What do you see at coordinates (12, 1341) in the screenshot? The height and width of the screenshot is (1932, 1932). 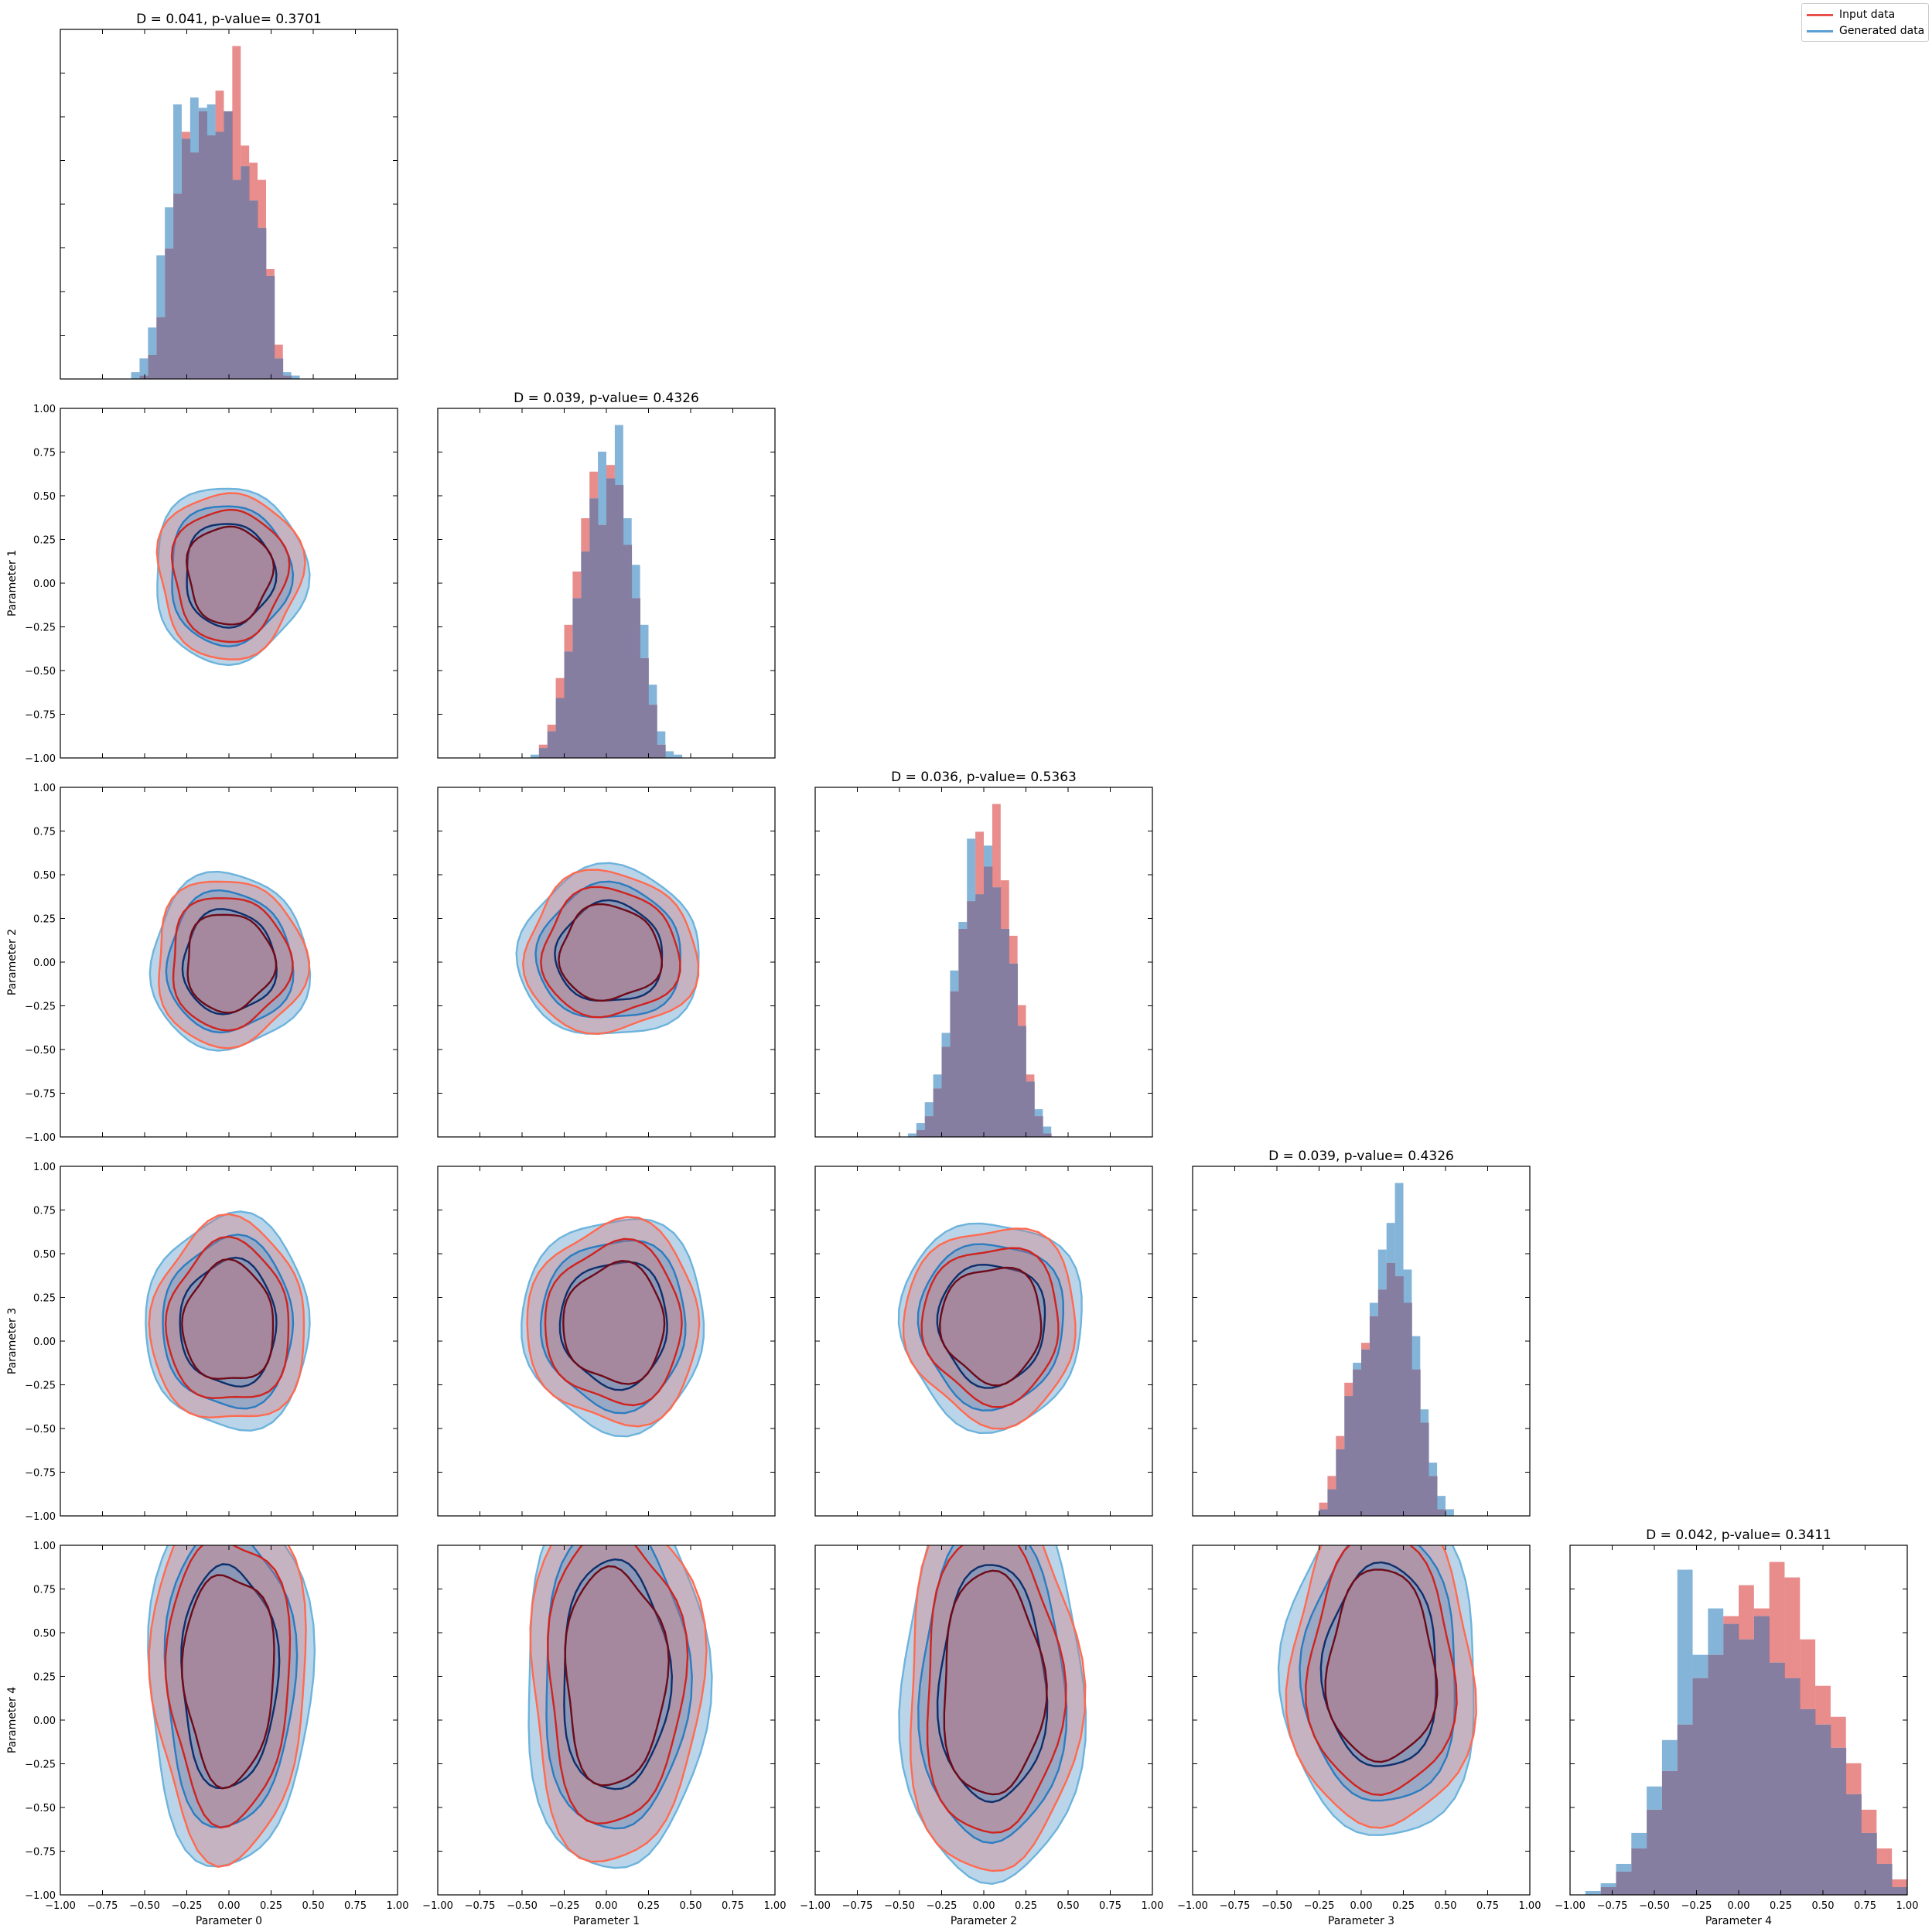 I see `y-axis-label-3: Parameter 3` at bounding box center [12, 1341].